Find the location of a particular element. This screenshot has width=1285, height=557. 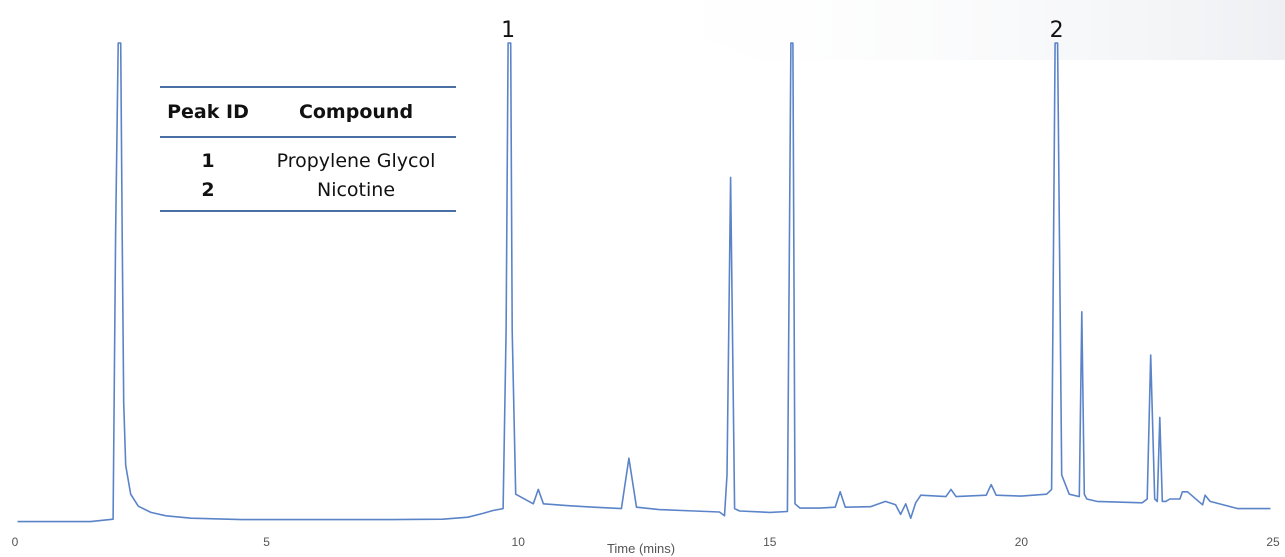

legend-row: 1 Propylene Glycol is located at coordinates (308, 160).